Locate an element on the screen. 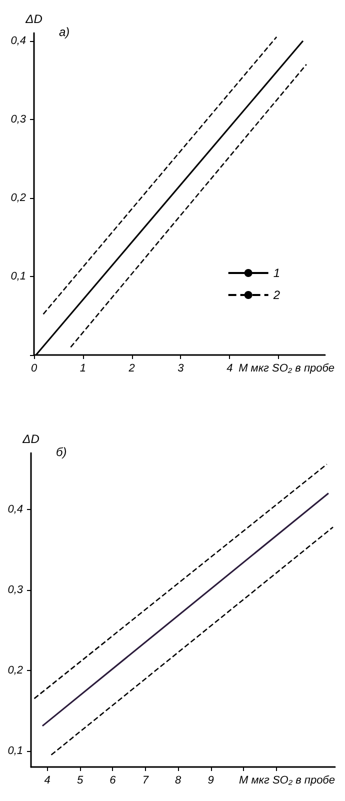 The height and width of the screenshot is (801, 345). x-tick-label: 3 is located at coordinates (181, 368).